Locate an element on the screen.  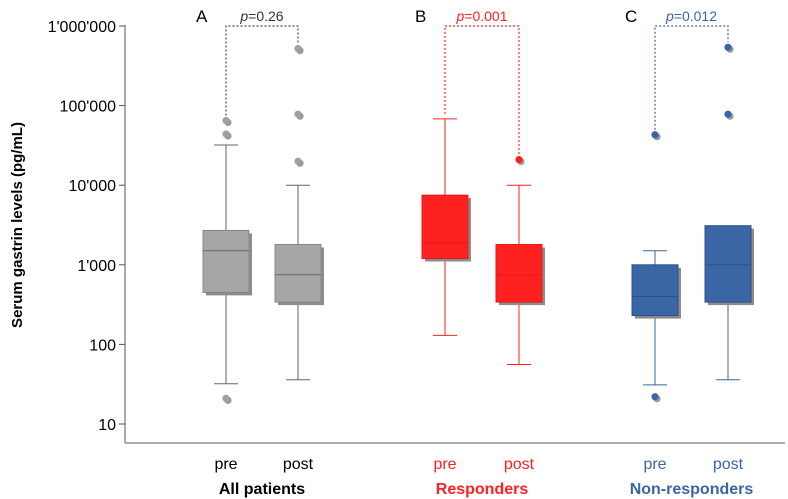
group-label: All patients is located at coordinates (262, 489).